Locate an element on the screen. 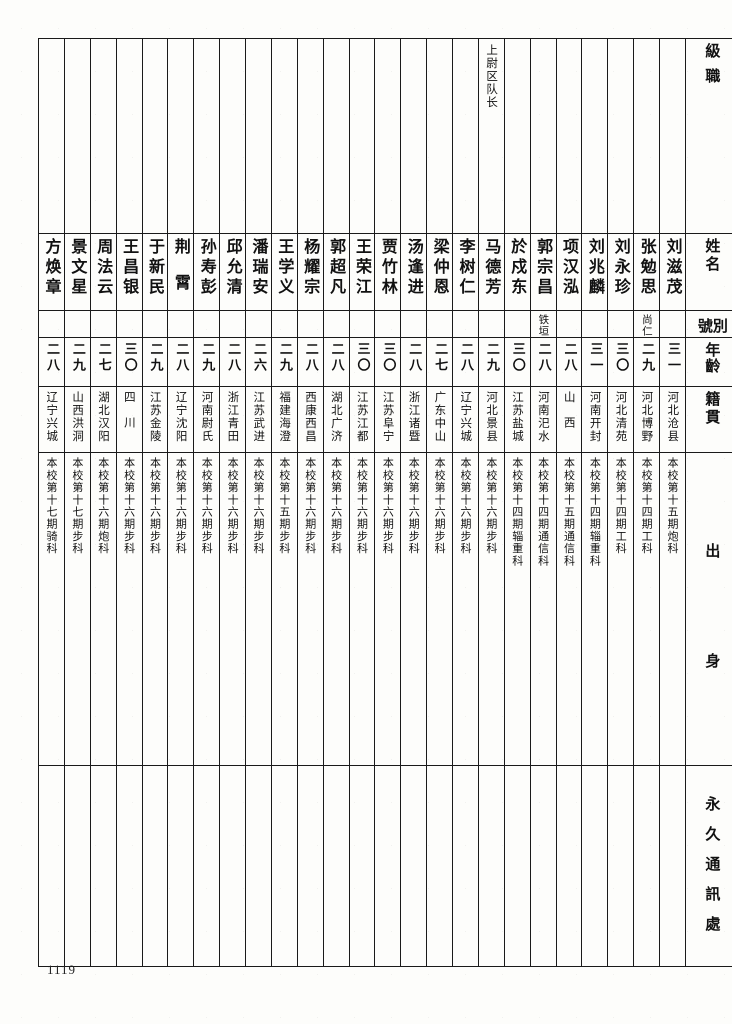  education-value: 本校第十五期步科 is located at coordinates (284, 506).